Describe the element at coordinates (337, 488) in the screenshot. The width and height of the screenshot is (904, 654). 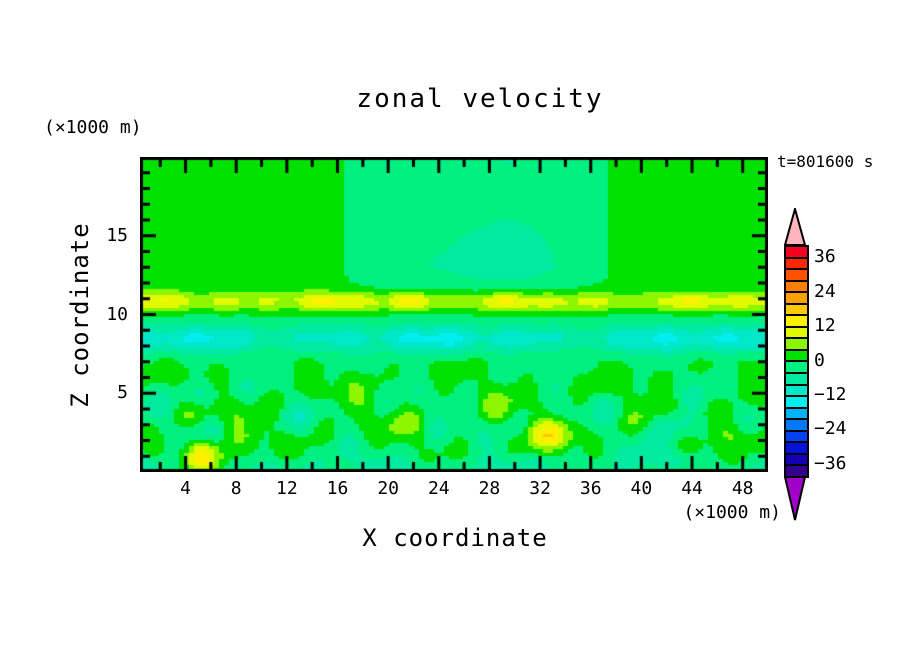
I see `x-tick-label: 16` at that location.